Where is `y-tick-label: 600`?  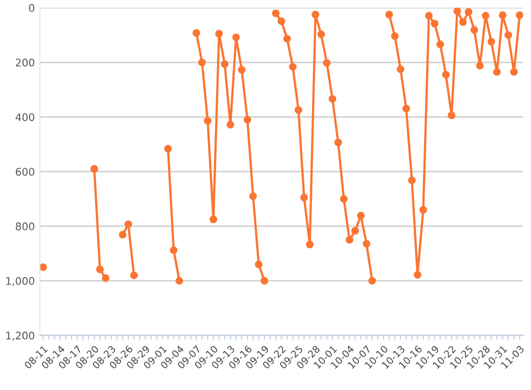 y-tick-label: 600 is located at coordinates (25, 172).